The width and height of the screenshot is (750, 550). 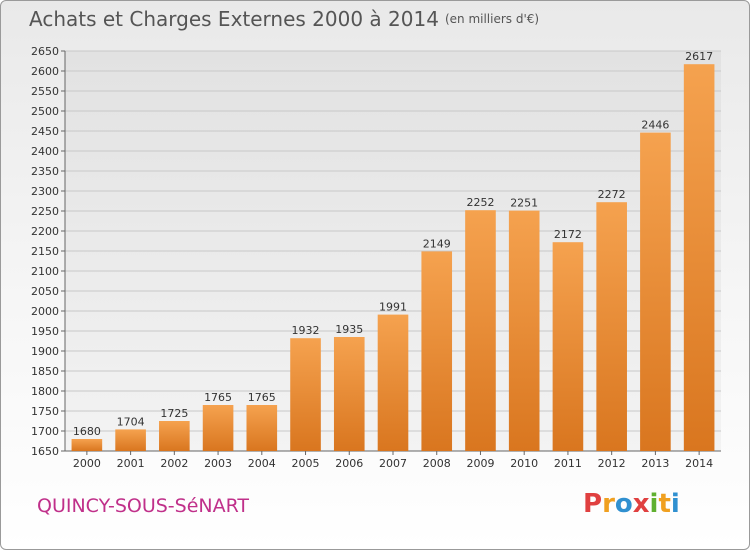 What do you see at coordinates (45, 211) in the screenshot?
I see `y-tick-label: 2250` at bounding box center [45, 211].